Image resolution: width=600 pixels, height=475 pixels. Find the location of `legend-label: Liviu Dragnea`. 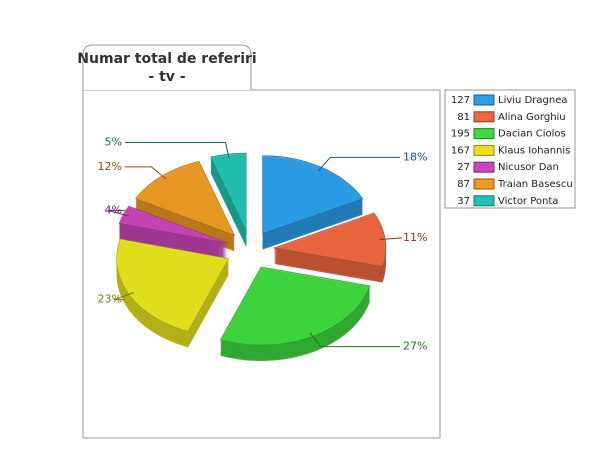

legend-label: Liviu Dragnea is located at coordinates (532, 100).